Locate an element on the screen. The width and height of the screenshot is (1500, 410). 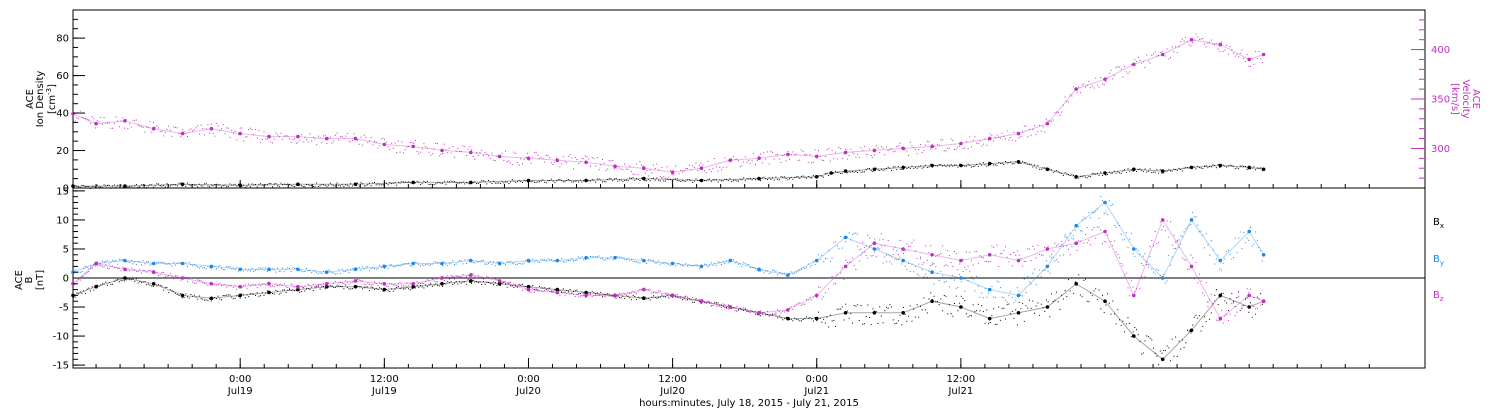
x-tick-time-label: 0:00 is located at coordinates (817, 379).